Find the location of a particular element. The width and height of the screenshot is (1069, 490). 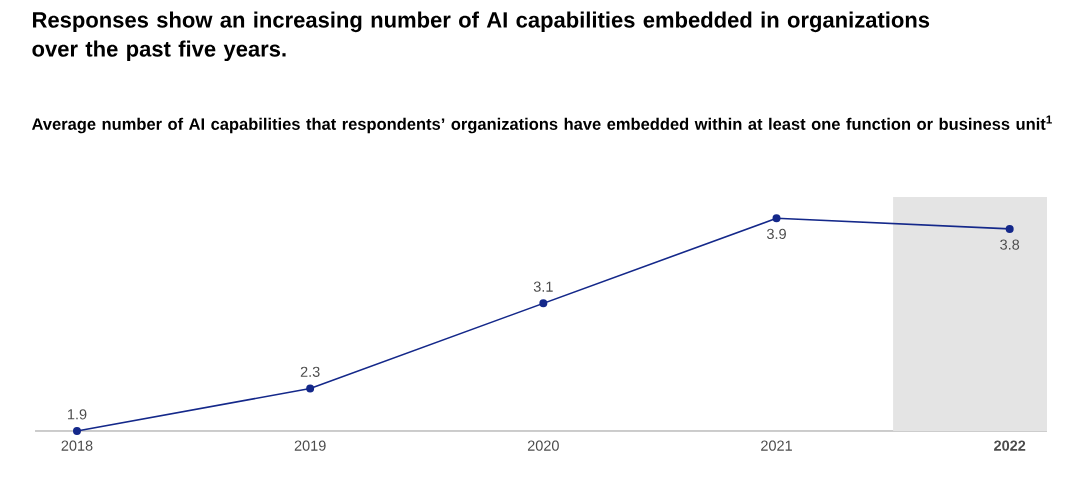

x-tick-label: 2018 is located at coordinates (77, 445).